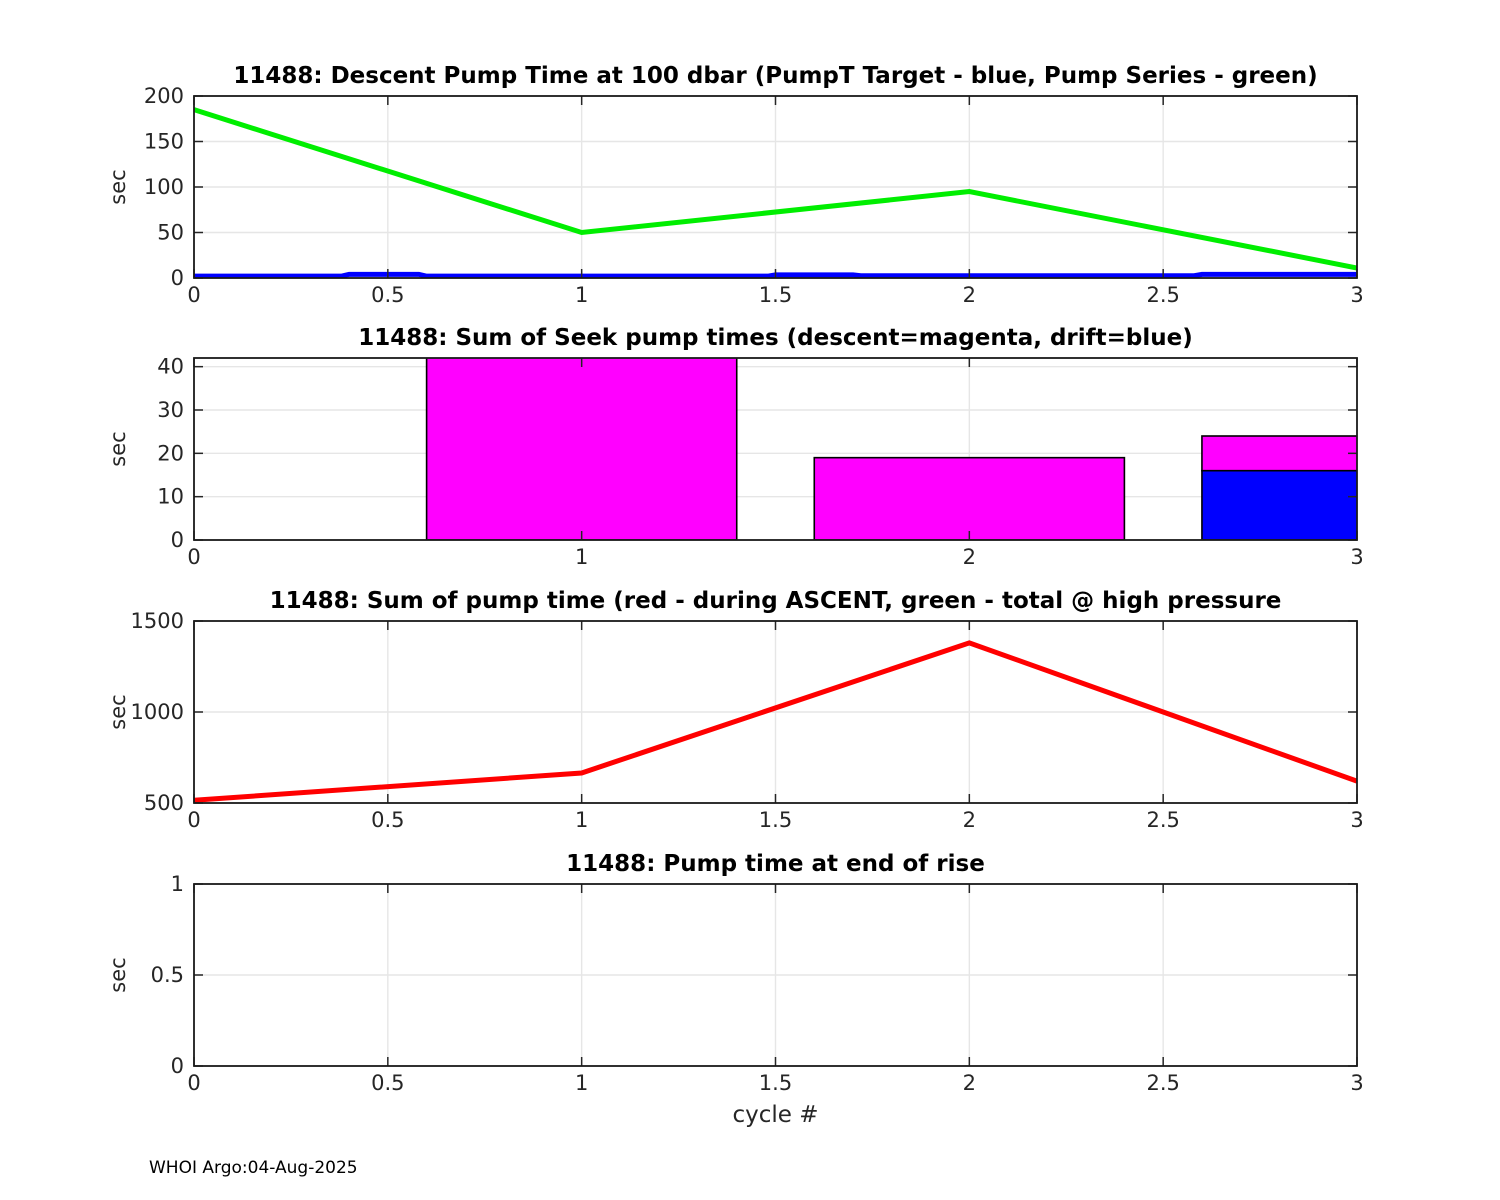 The height and width of the screenshot is (1200, 1500). Describe the element at coordinates (1279, 504) in the screenshot. I see `bar-segment-drift` at that location.